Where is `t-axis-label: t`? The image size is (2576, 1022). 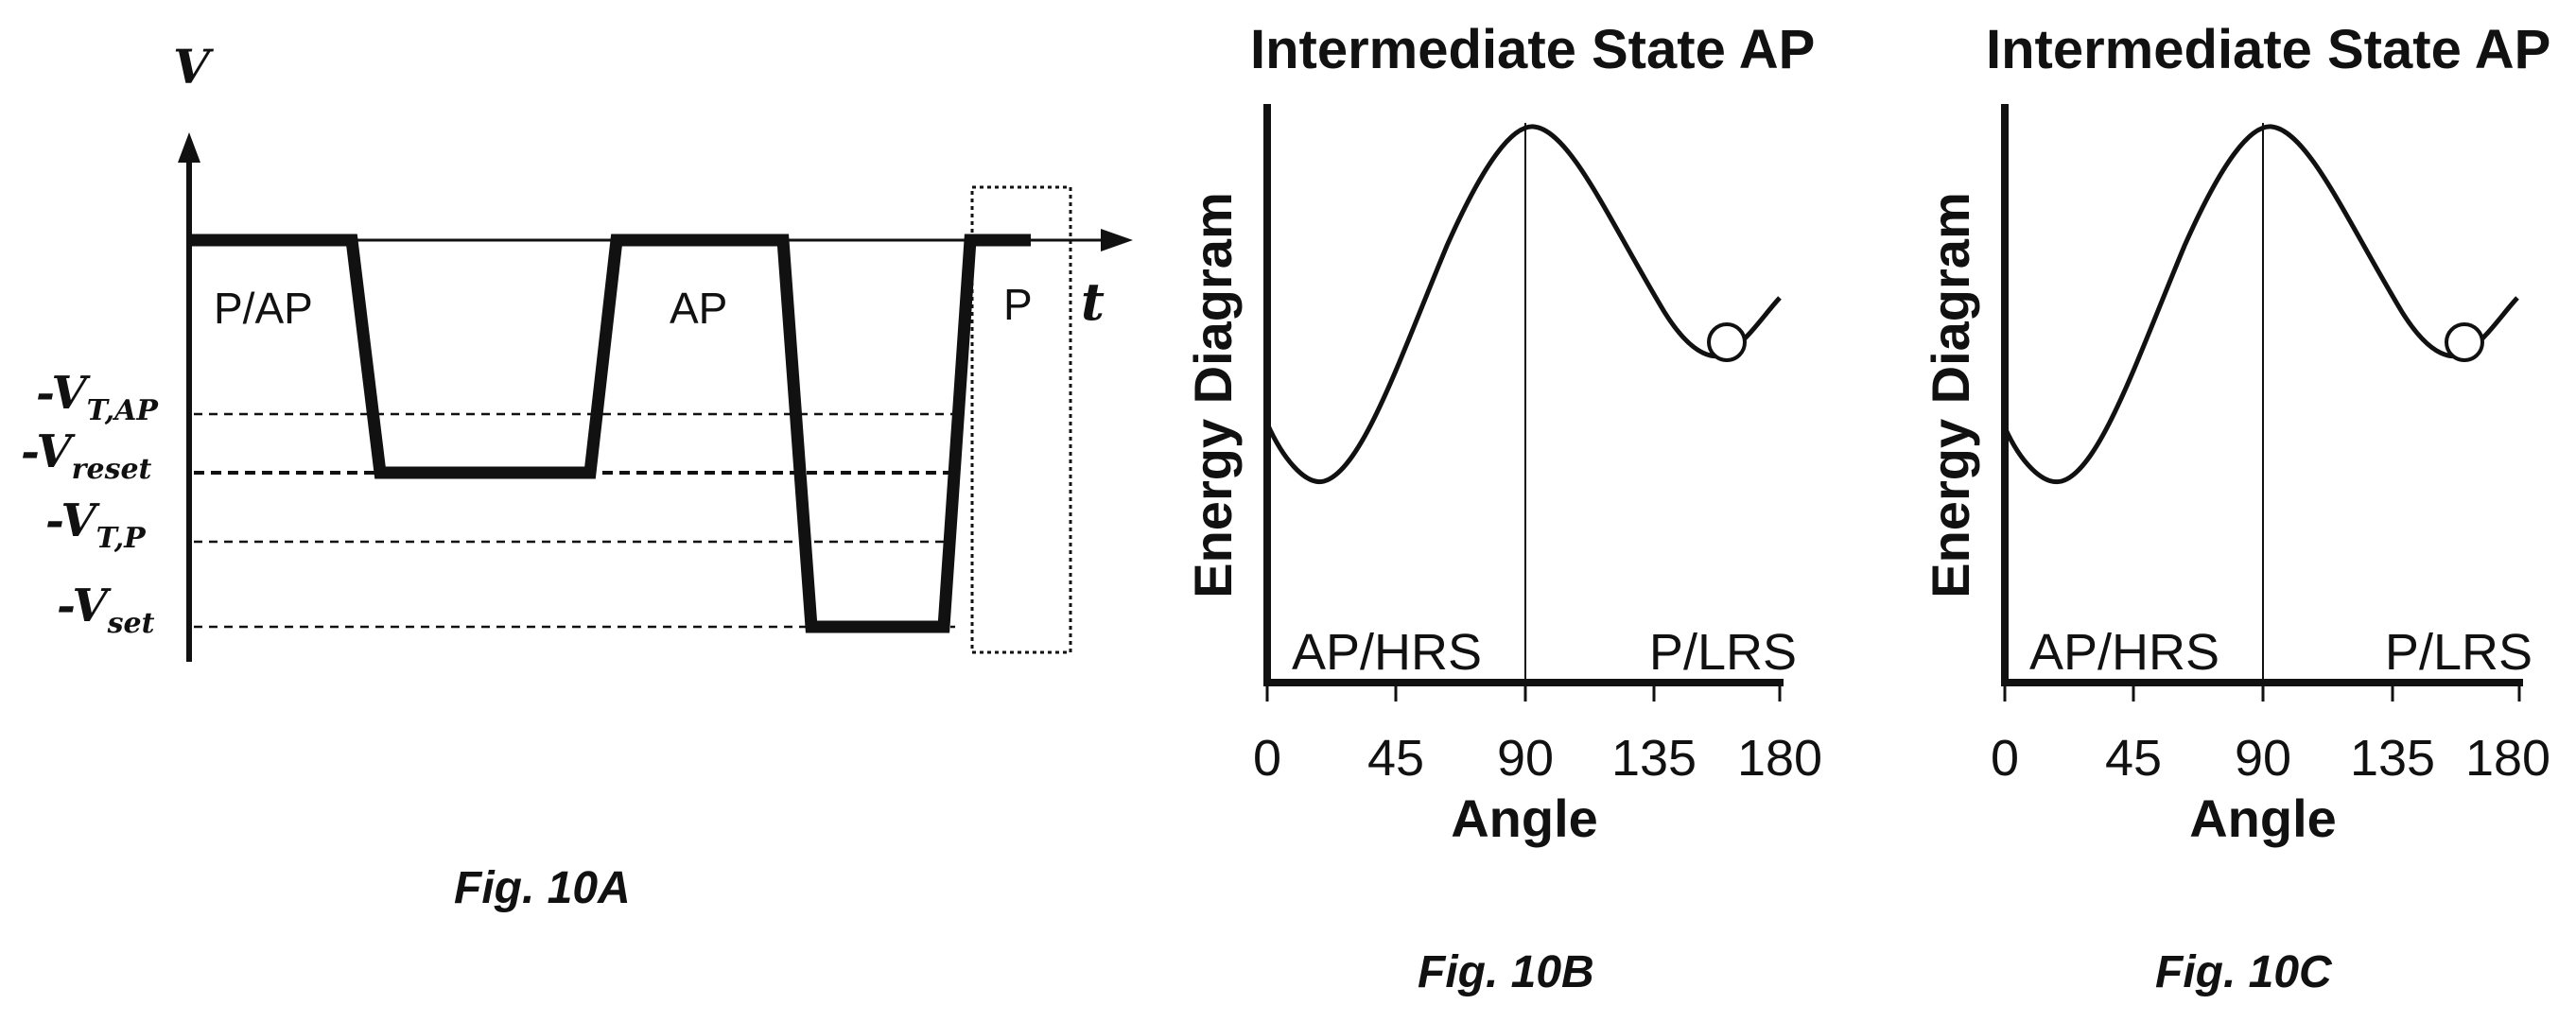
t-axis-label: t is located at coordinates (1093, 301).